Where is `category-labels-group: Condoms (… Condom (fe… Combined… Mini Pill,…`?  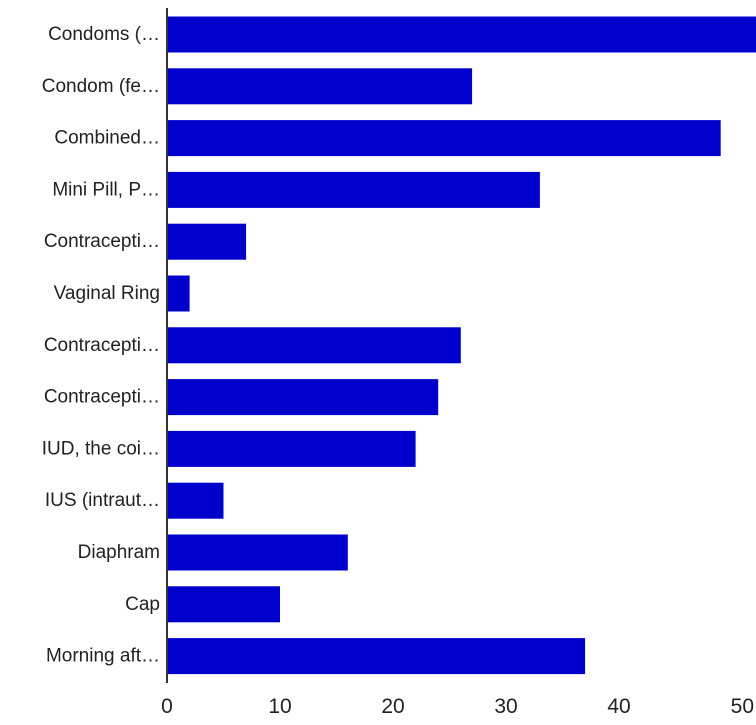 category-labels-group: Condoms (… Condom (fe… Combined… Mini Pill,… is located at coordinates (101, 345).